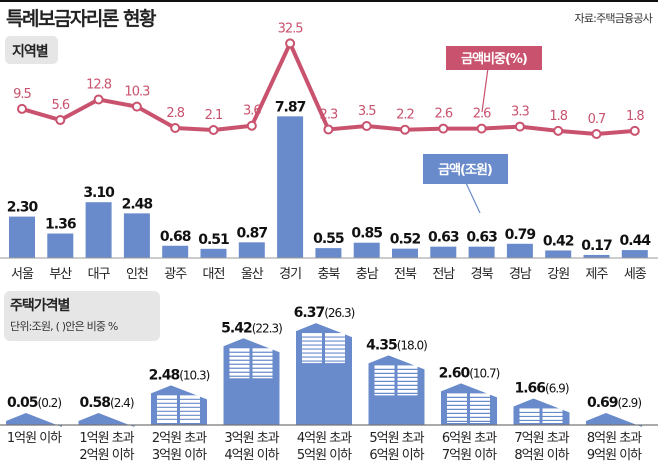  Describe the element at coordinates (309, 313) in the screenshot. I see `price-amount: 6.37` at that location.